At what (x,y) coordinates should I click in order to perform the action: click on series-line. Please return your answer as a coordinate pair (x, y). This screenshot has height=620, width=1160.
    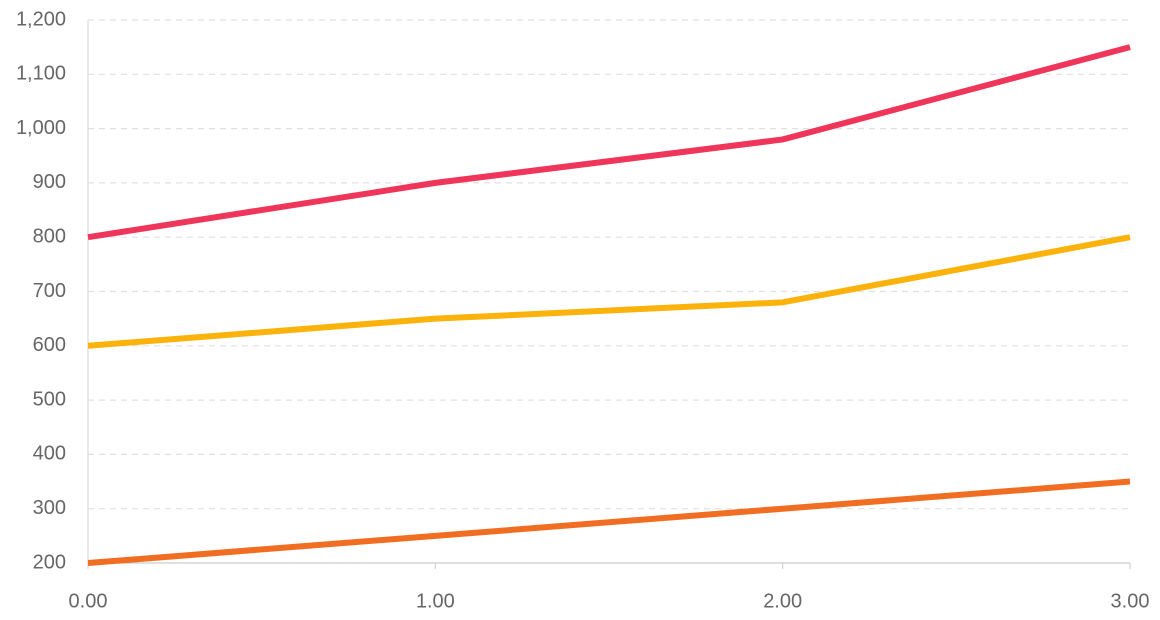
    Looking at the image, I should click on (609, 522).